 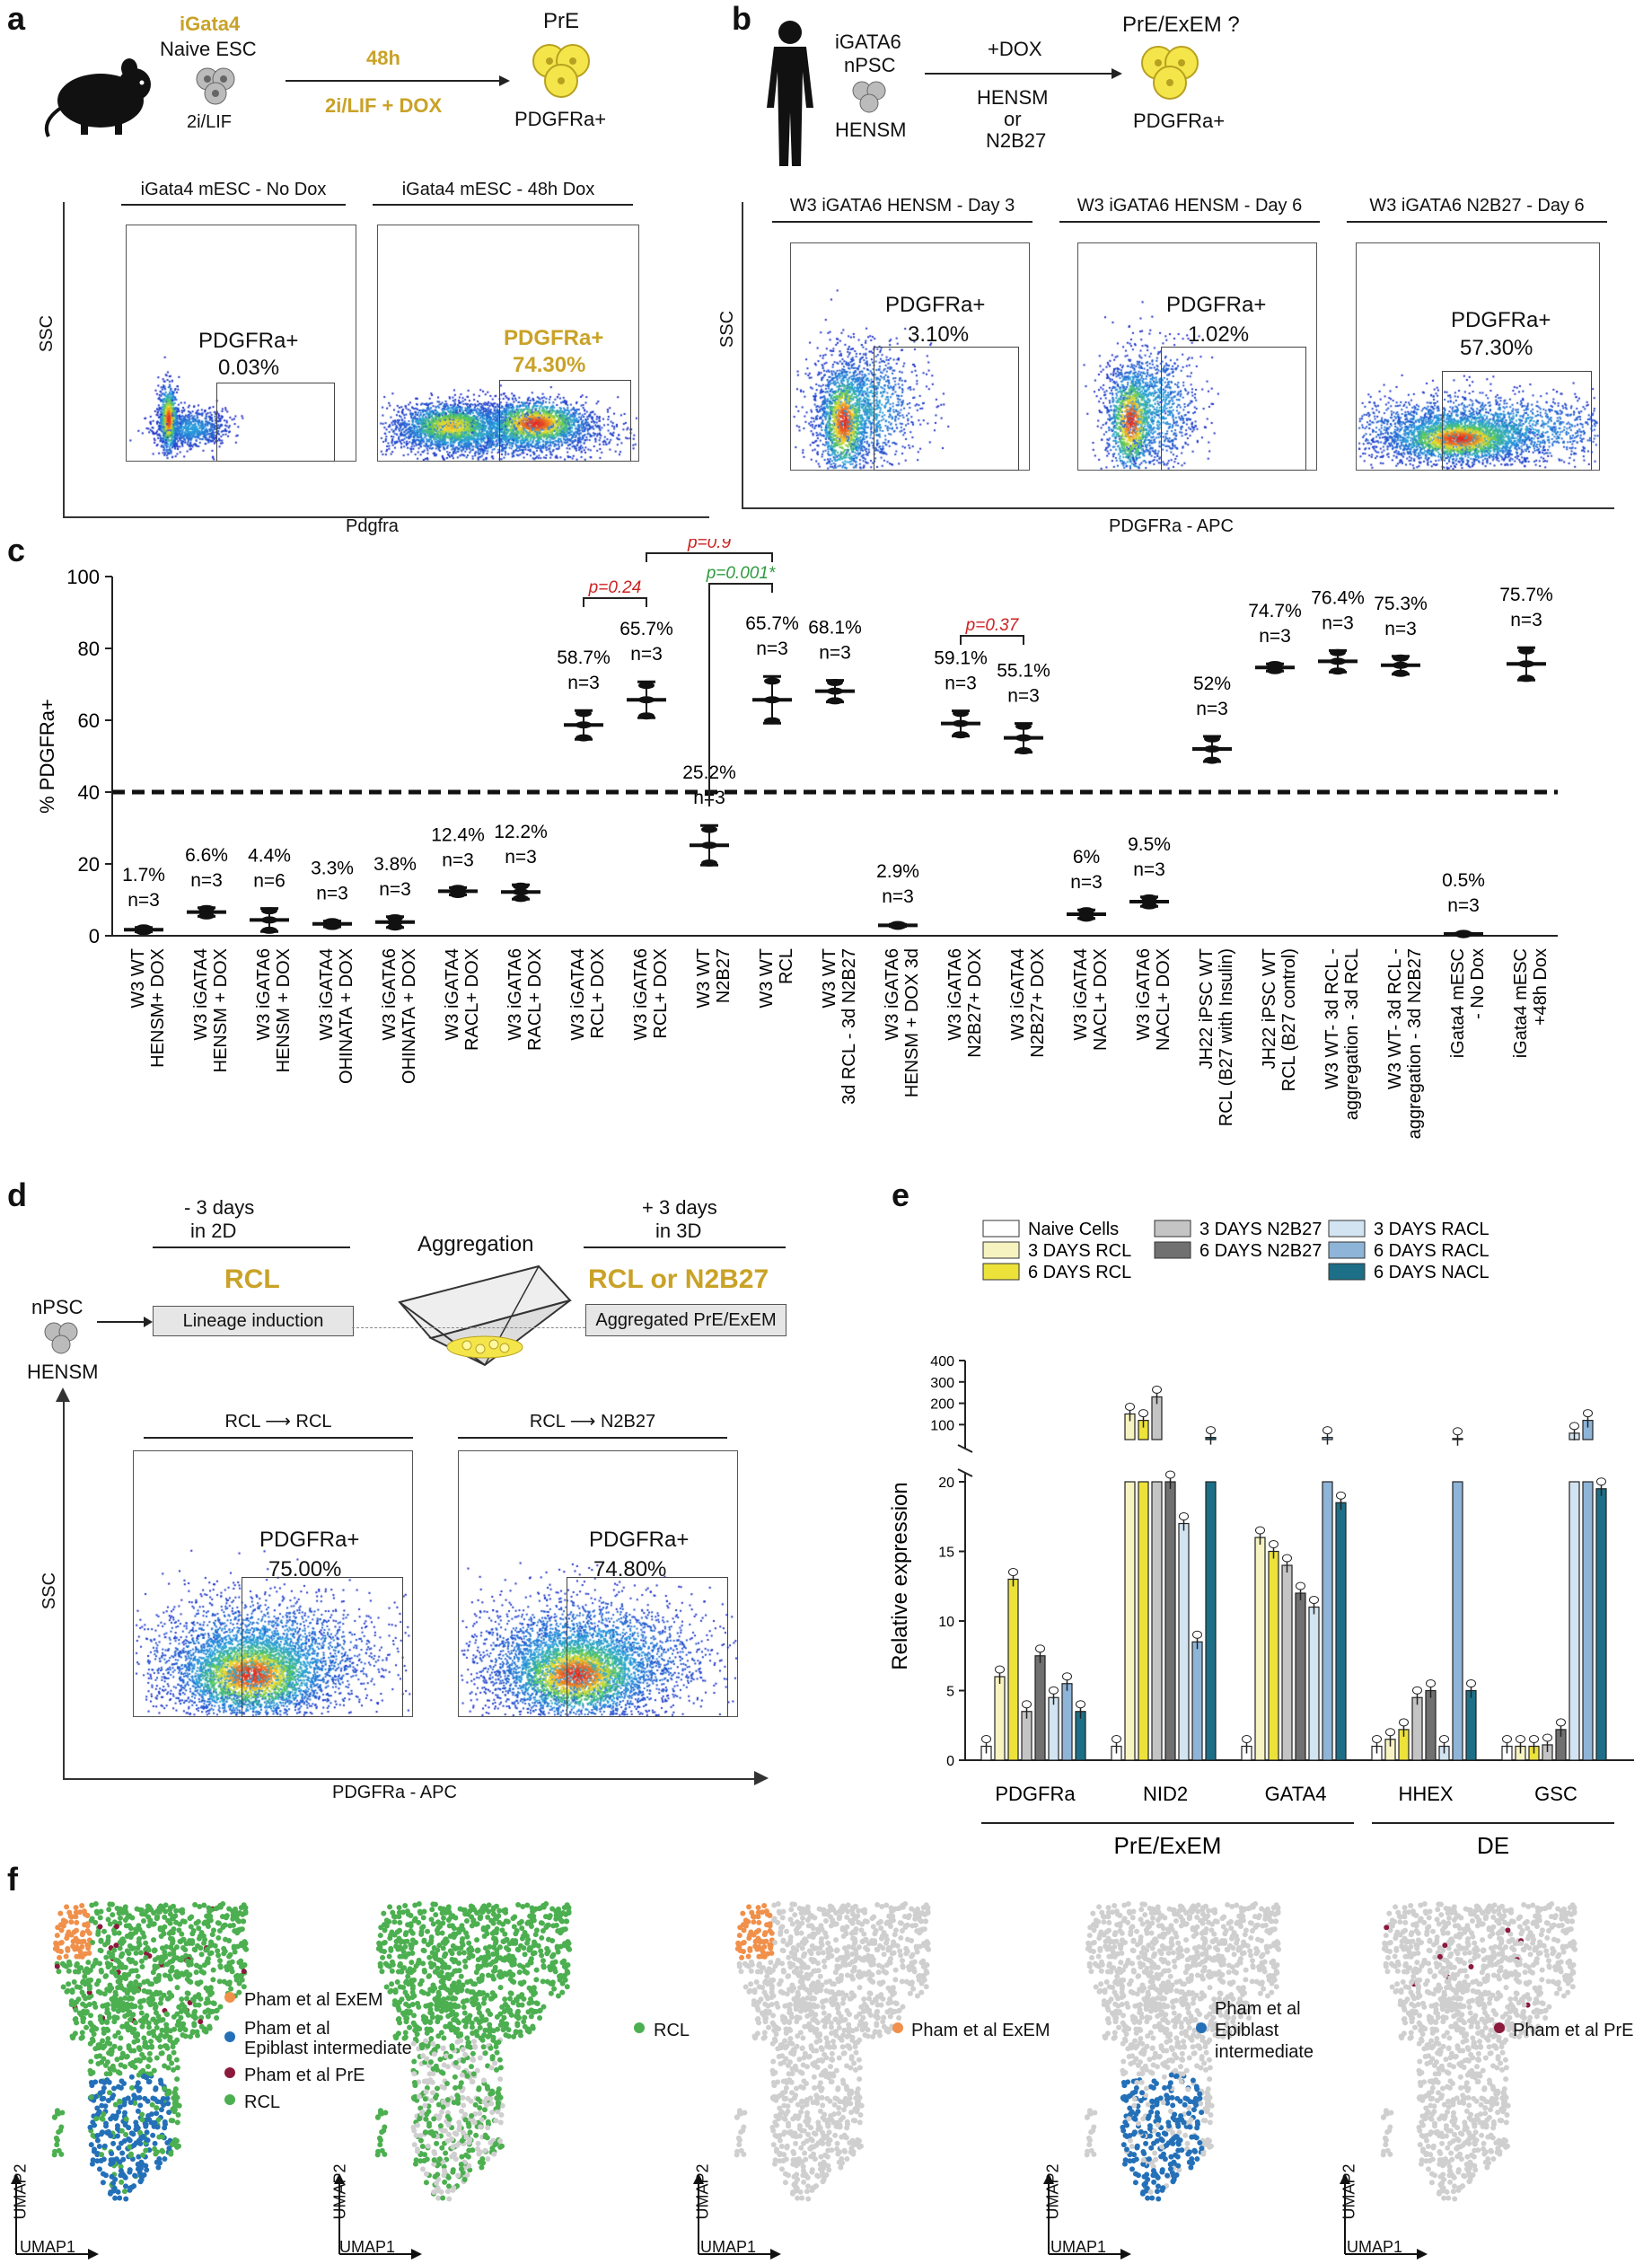 I want to click on e-legend-label: 6 DAYS RCL, so click(x=1080, y=1272).